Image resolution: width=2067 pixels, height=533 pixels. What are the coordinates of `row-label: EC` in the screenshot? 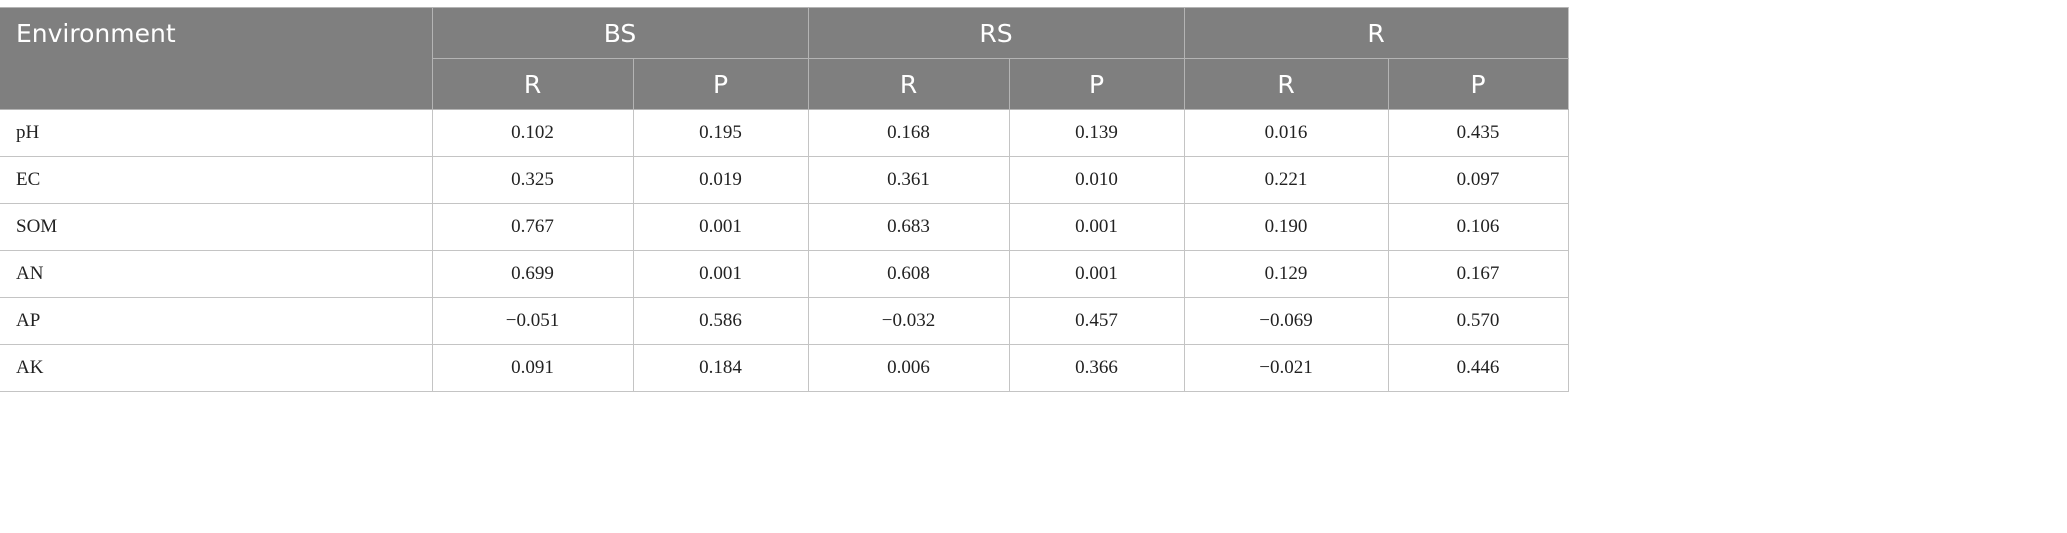 It's located at (216, 180).